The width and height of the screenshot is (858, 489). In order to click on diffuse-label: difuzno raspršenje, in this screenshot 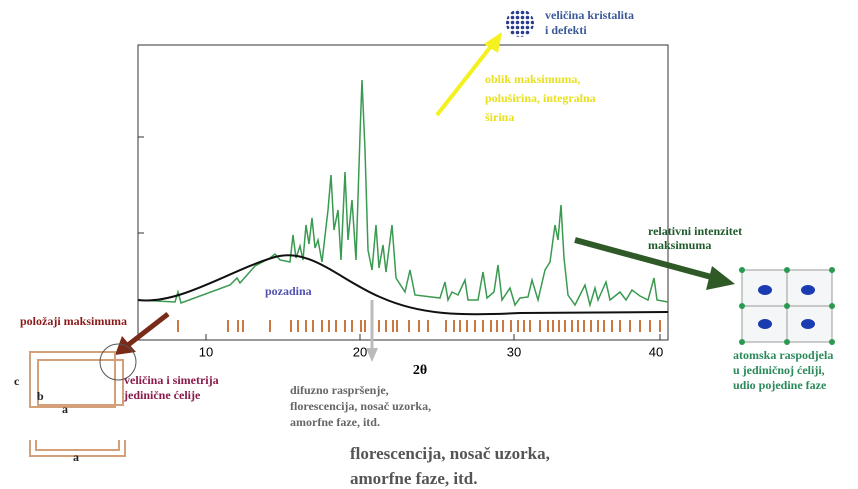, I will do `click(339, 390)`.